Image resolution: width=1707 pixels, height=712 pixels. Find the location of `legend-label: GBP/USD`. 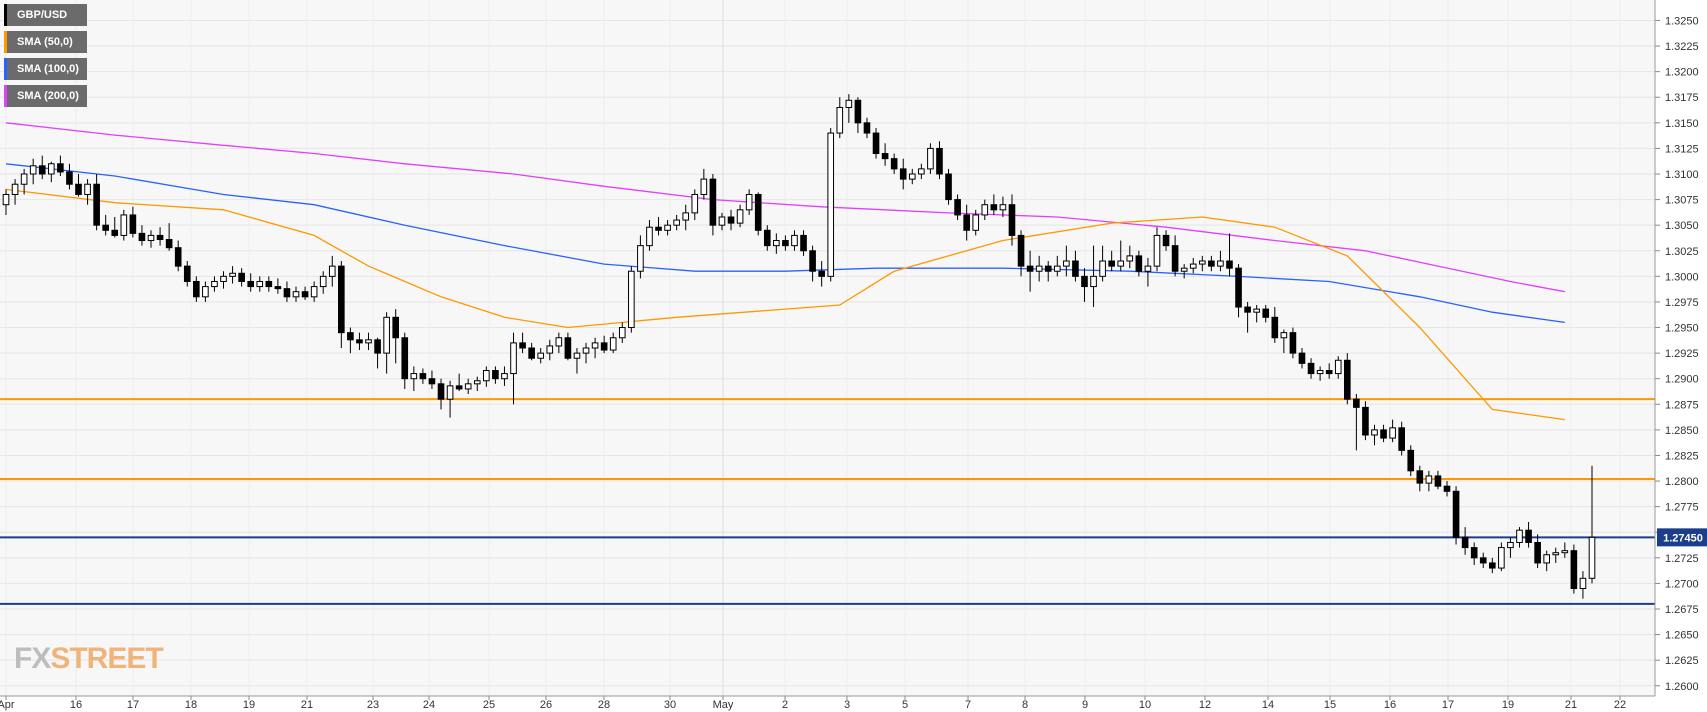

legend-label: GBP/USD is located at coordinates (42, 15).